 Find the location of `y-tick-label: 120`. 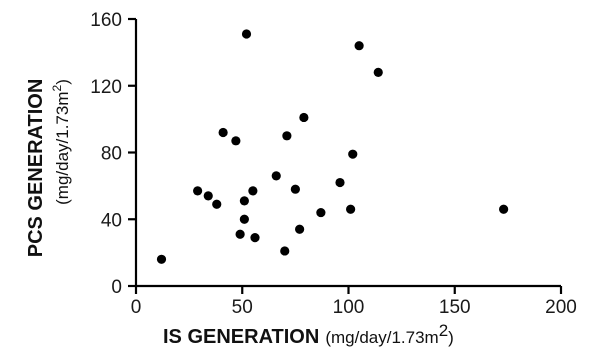

y-tick-label: 120 is located at coordinates (106, 87).